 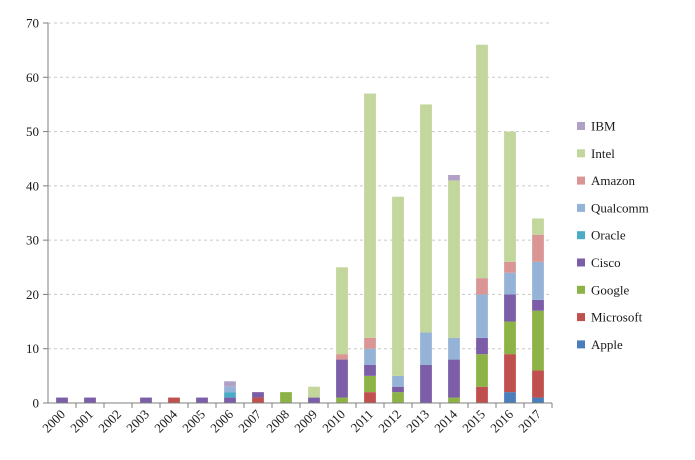 I want to click on bar-segment-qualcomm-2006, so click(x=230, y=389).